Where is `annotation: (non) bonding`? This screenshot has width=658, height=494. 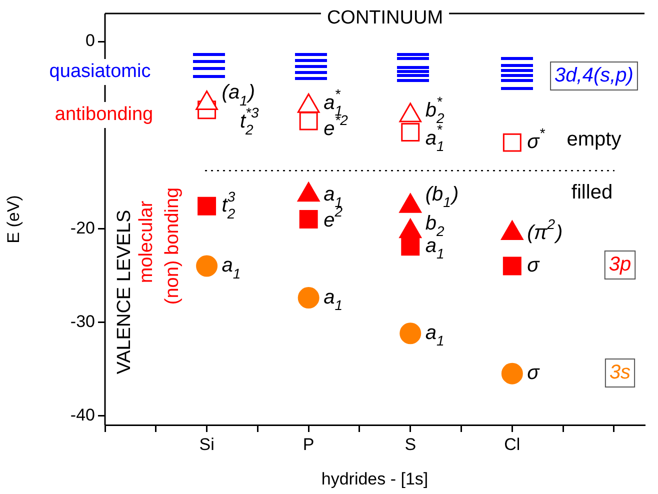 annotation: (non) bonding is located at coordinates (173, 246).